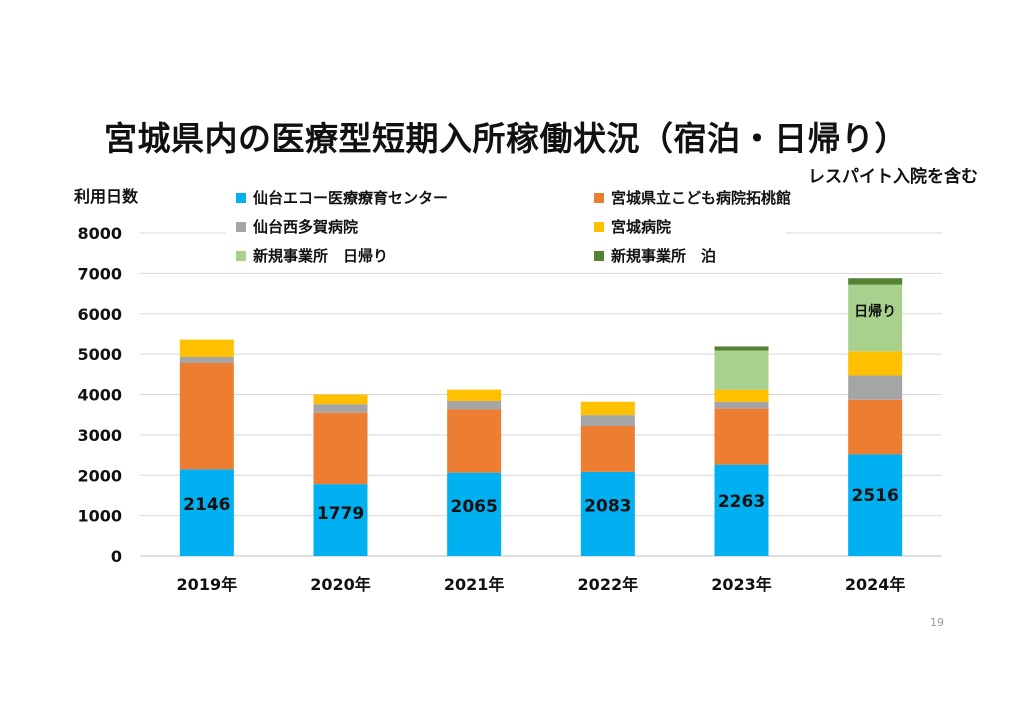  I want to click on data-label: 2263, so click(741, 502).